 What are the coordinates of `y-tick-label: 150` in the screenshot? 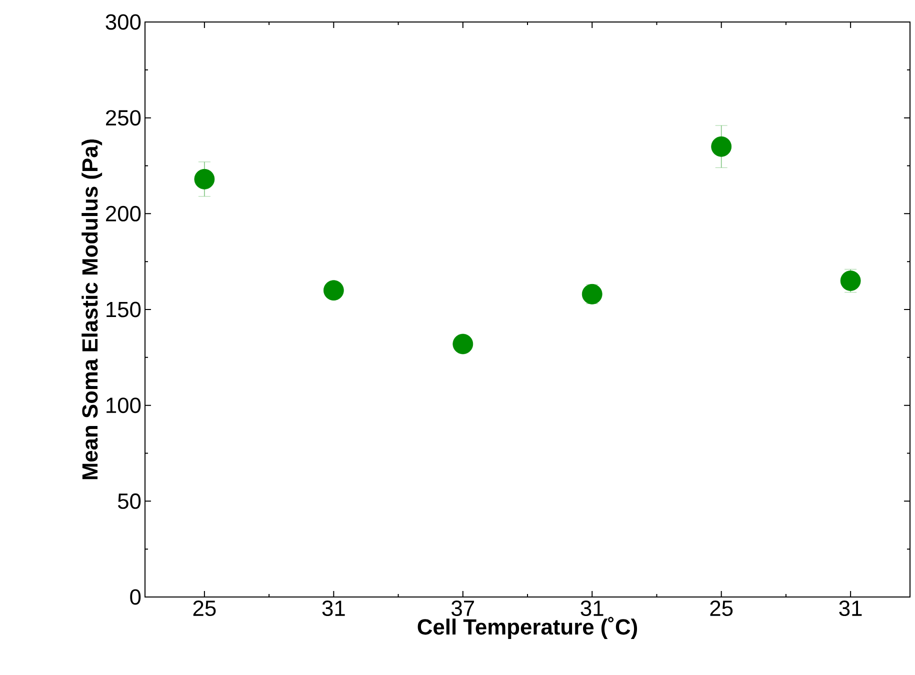 It's located at (123, 310).